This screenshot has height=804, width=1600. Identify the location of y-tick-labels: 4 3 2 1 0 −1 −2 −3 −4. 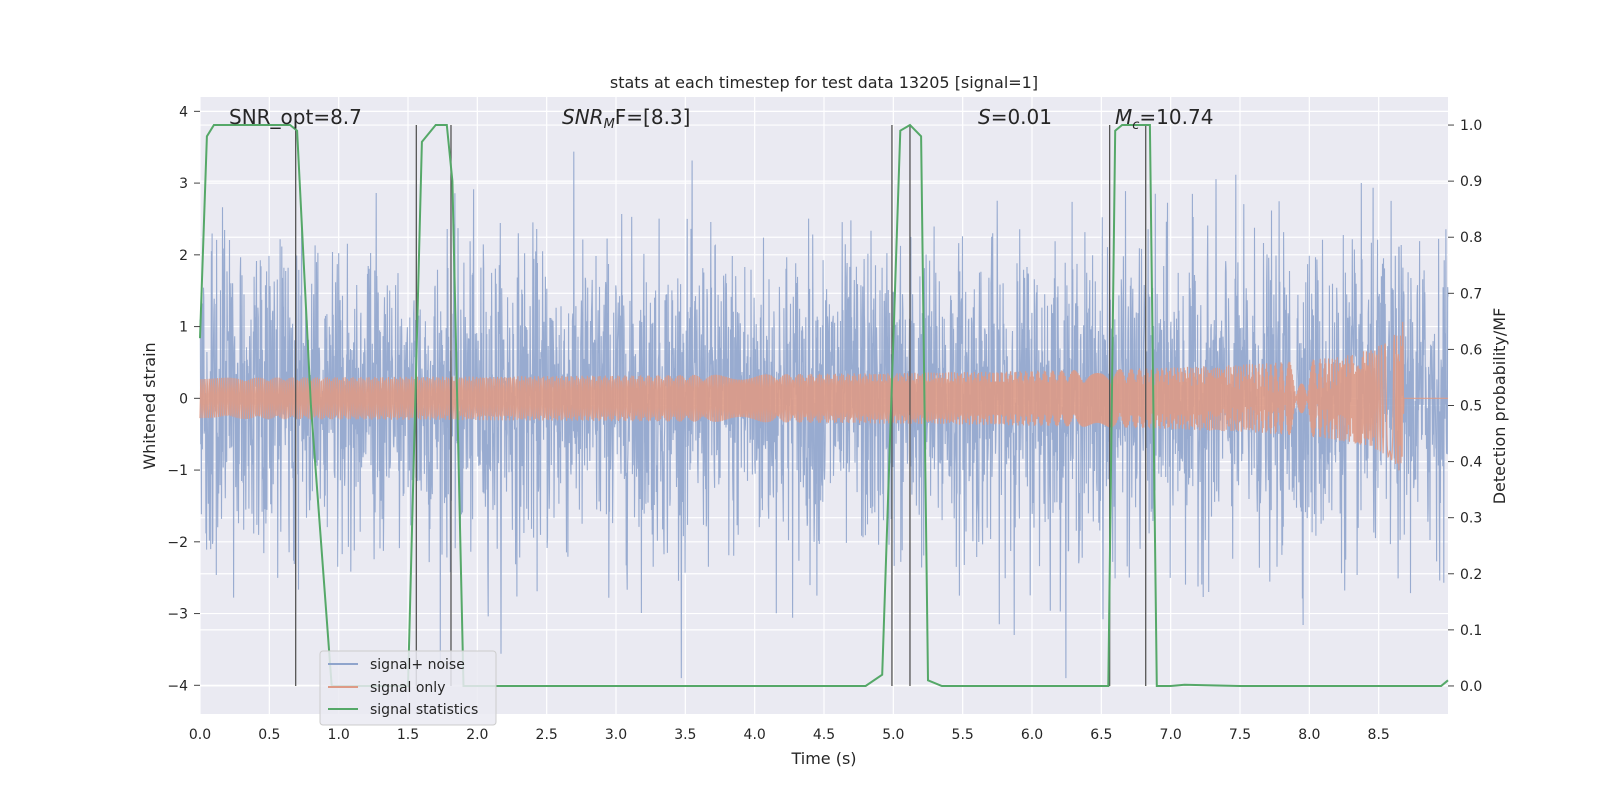
(183, 399).